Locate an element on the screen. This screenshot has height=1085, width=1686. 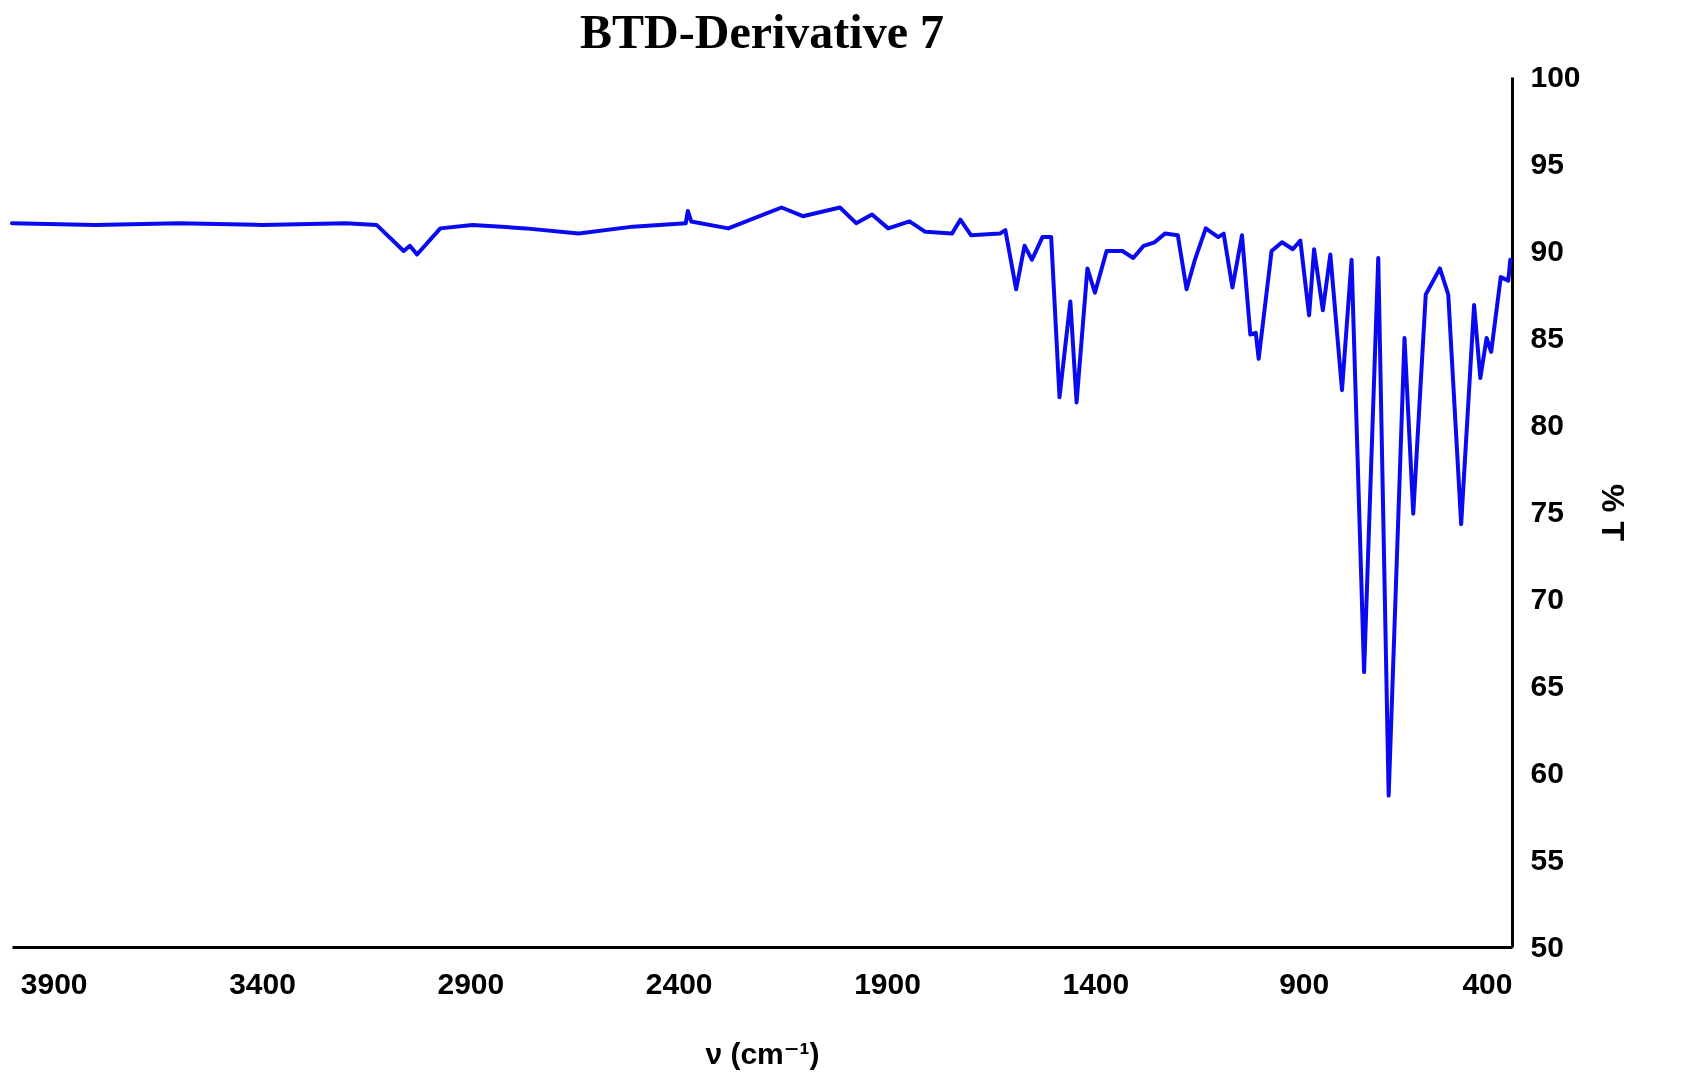
x-tick-label: 1400 is located at coordinates (1096, 983).